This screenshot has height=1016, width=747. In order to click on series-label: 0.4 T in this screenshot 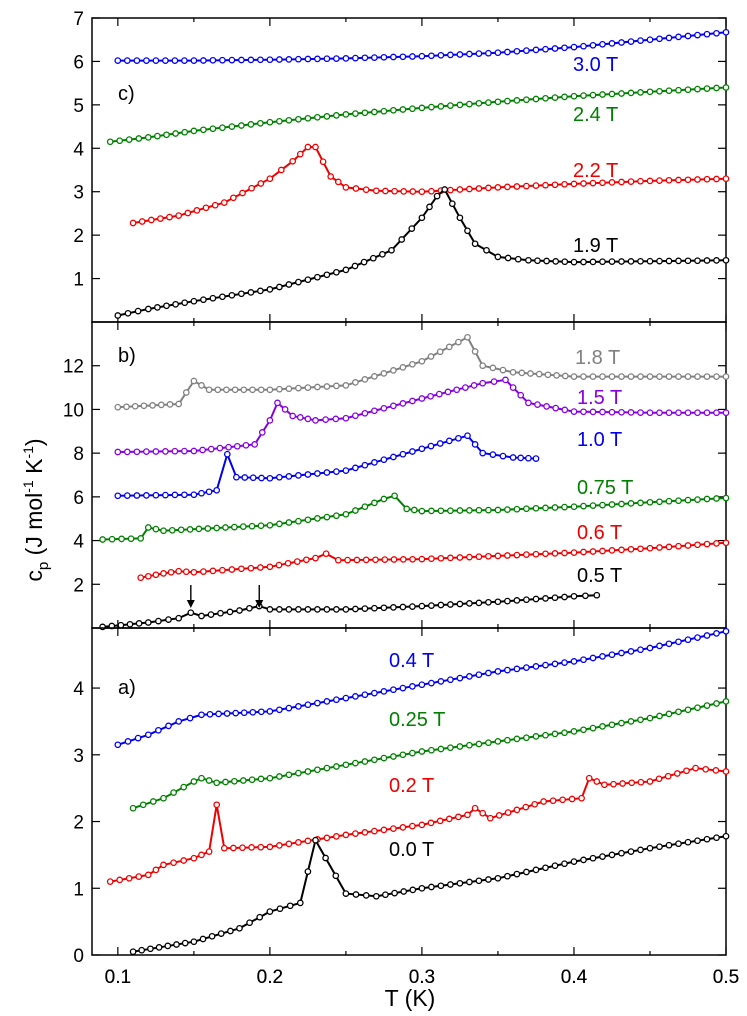, I will do `click(411, 661)`.